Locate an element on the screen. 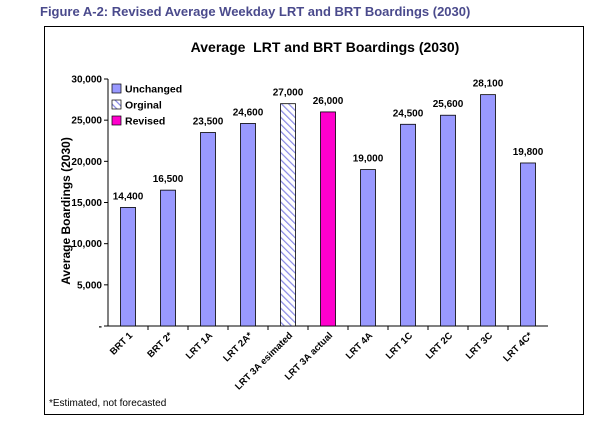 This screenshot has height=421, width=599. data-label: 24,500 is located at coordinates (408, 113).